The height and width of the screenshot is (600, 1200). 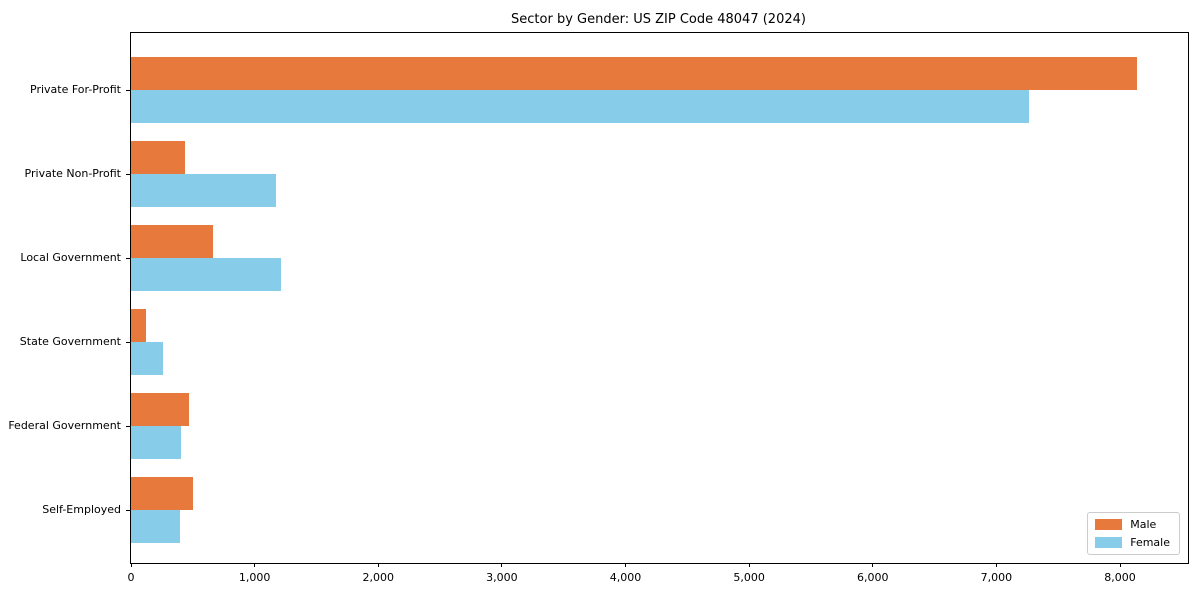 I want to click on legend: Male Female, so click(x=1133, y=533).